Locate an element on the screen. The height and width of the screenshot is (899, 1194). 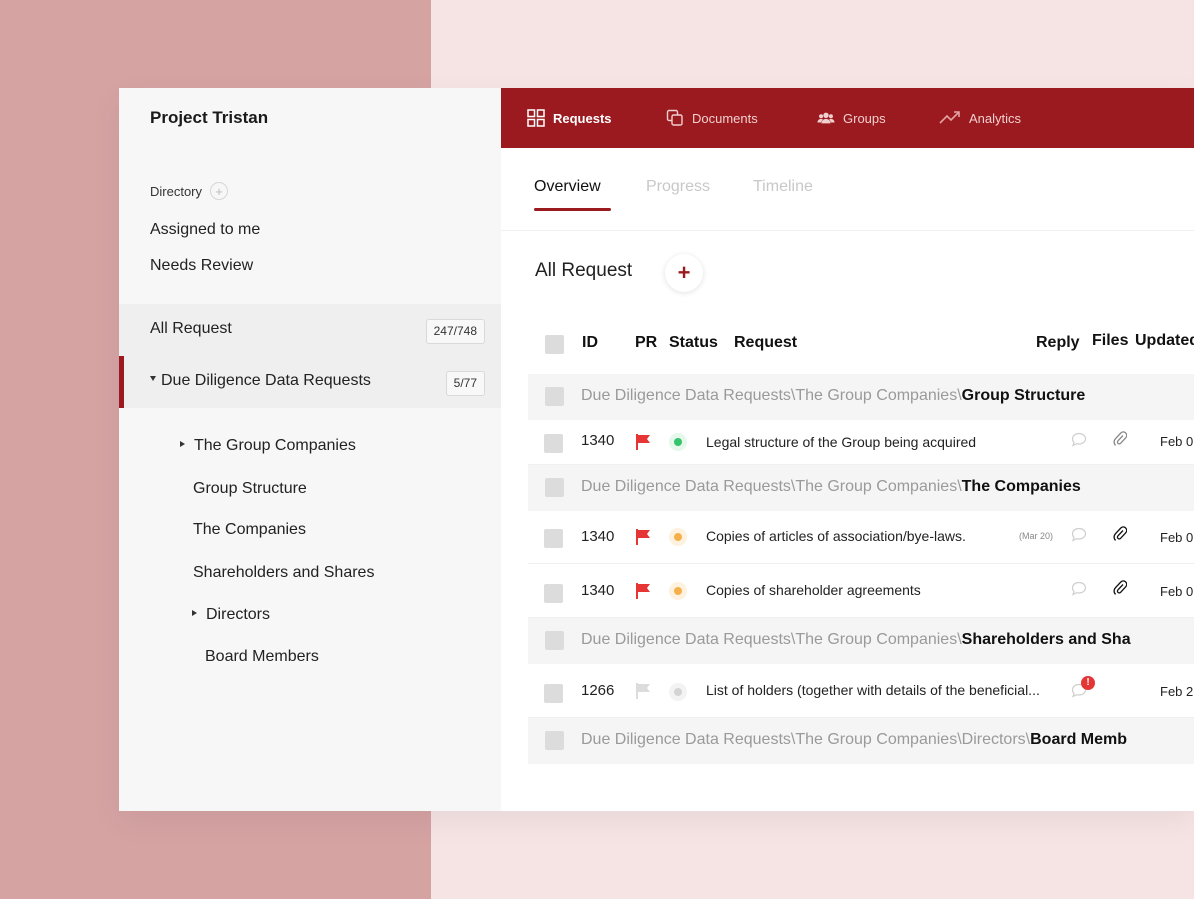
tab-progress: Progress is located at coordinates (678, 186).